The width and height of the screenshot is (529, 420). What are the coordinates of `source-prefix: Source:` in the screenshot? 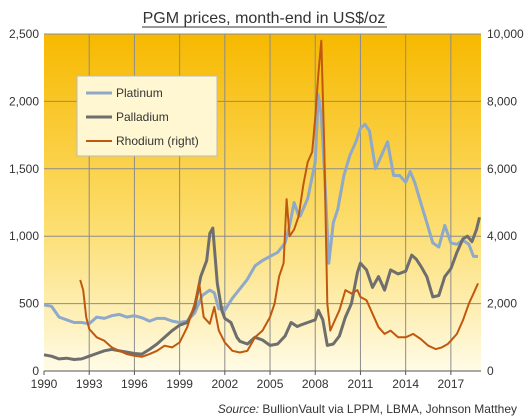 It's located at (238, 409).